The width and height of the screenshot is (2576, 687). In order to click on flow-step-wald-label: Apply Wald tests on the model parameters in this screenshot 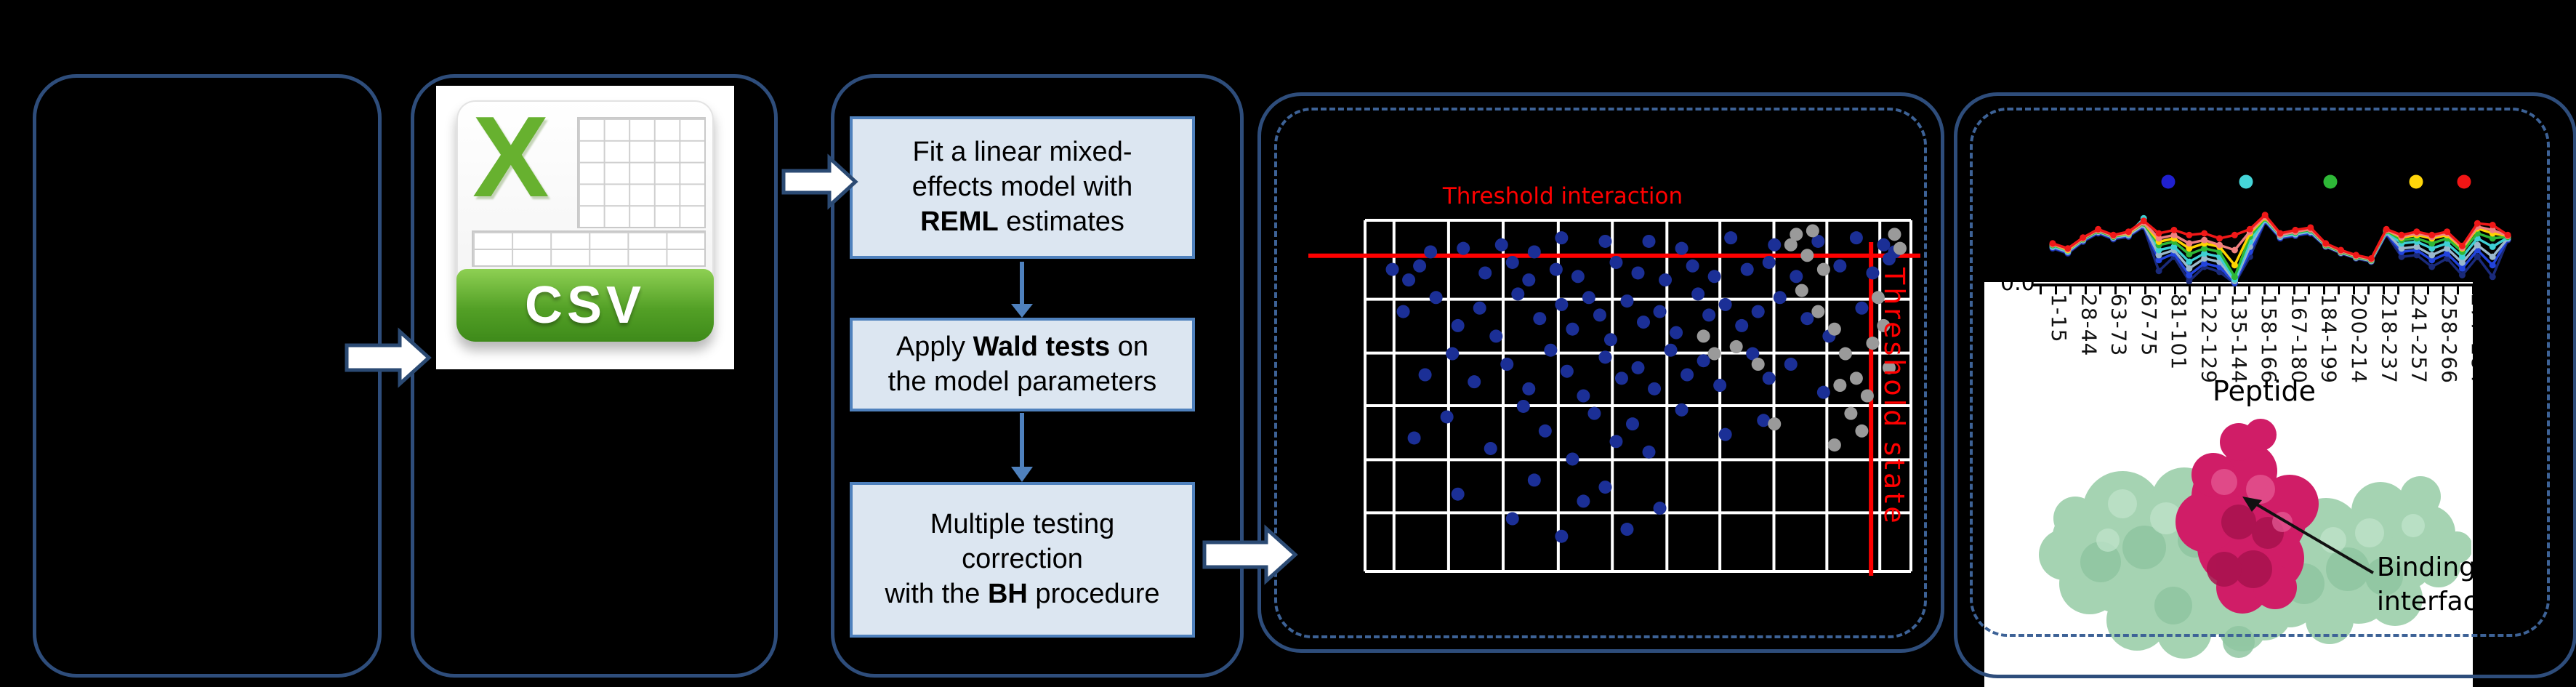, I will do `click(1022, 364)`.